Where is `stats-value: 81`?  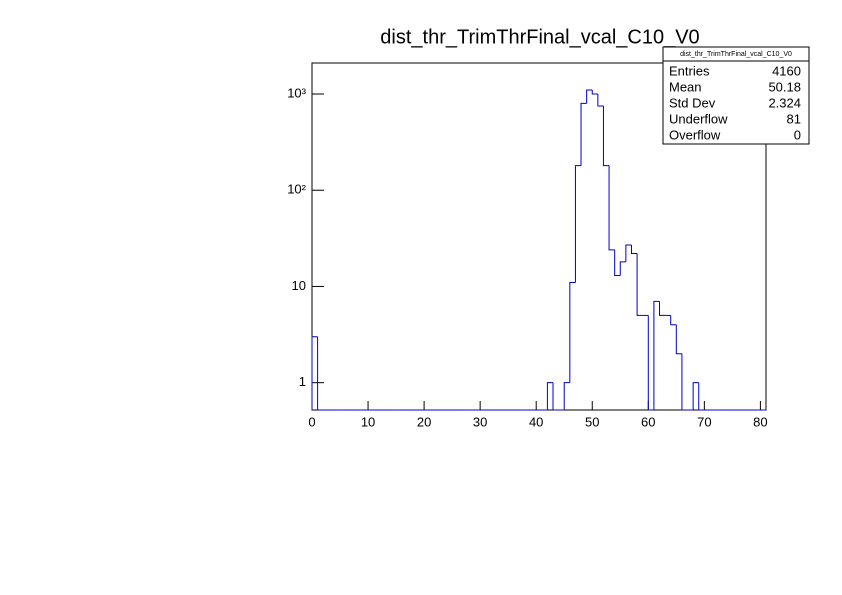 stats-value: 81 is located at coordinates (794, 118).